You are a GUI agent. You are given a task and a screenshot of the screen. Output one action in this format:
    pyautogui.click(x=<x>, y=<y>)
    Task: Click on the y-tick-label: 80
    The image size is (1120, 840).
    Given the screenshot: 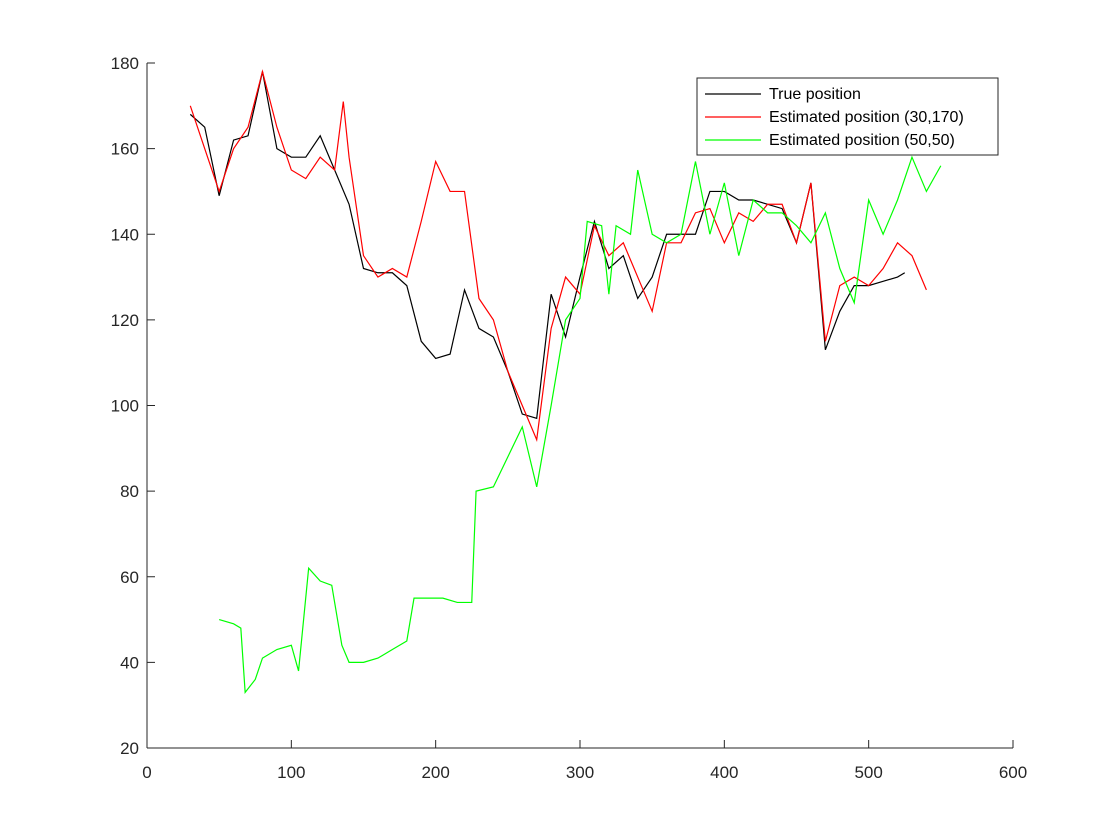 What is the action you would take?
    pyautogui.click(x=129, y=491)
    